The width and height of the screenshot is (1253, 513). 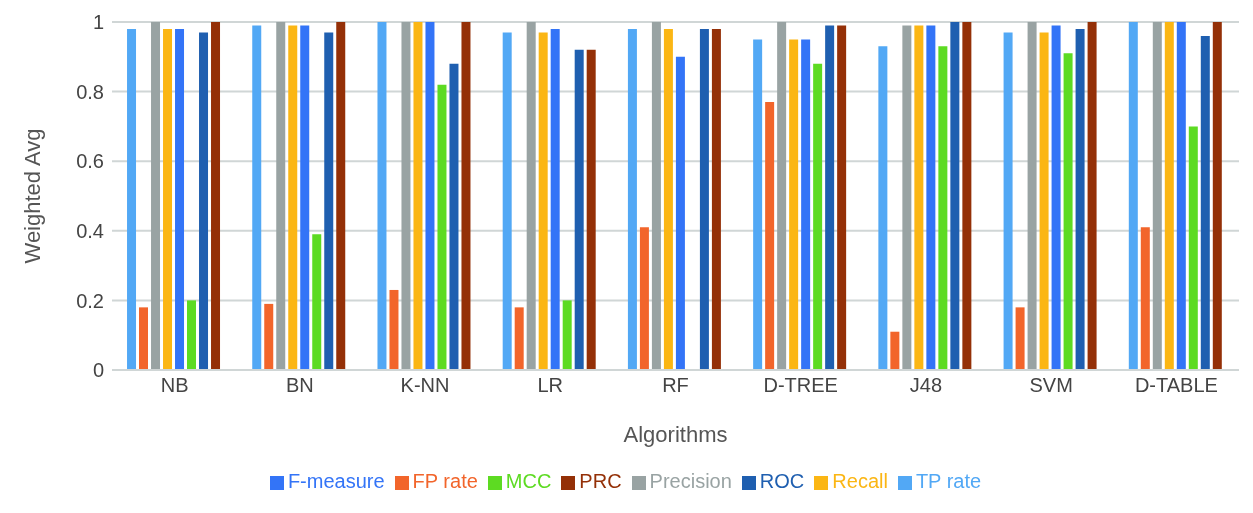 What do you see at coordinates (32, 196) in the screenshot?
I see `y-axis-title: Weighted Avg` at bounding box center [32, 196].